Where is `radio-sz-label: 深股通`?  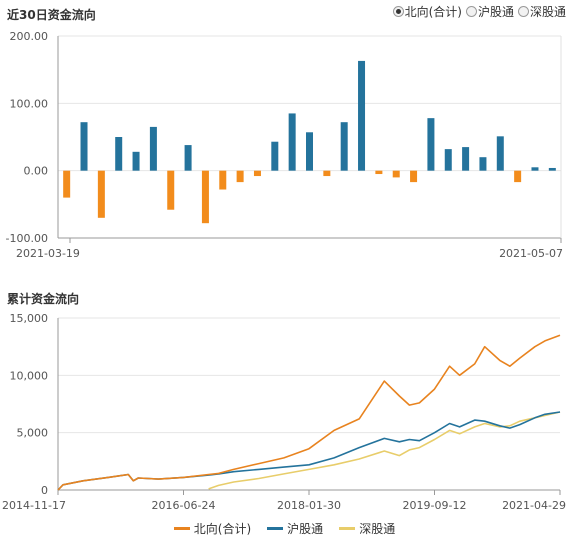 radio-sz-label: 深股通 is located at coordinates (547, 12).